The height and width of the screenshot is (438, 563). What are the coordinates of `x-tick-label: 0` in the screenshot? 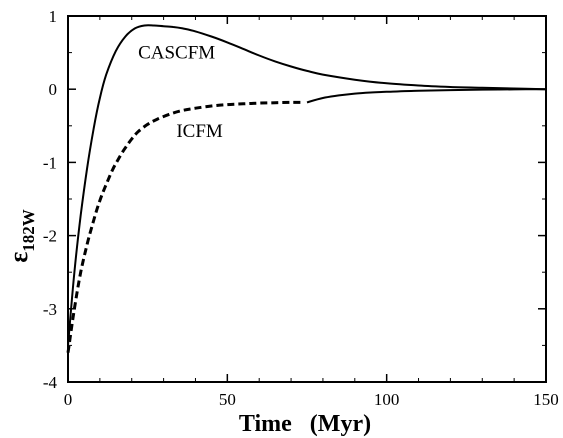 It's located at (68, 399).